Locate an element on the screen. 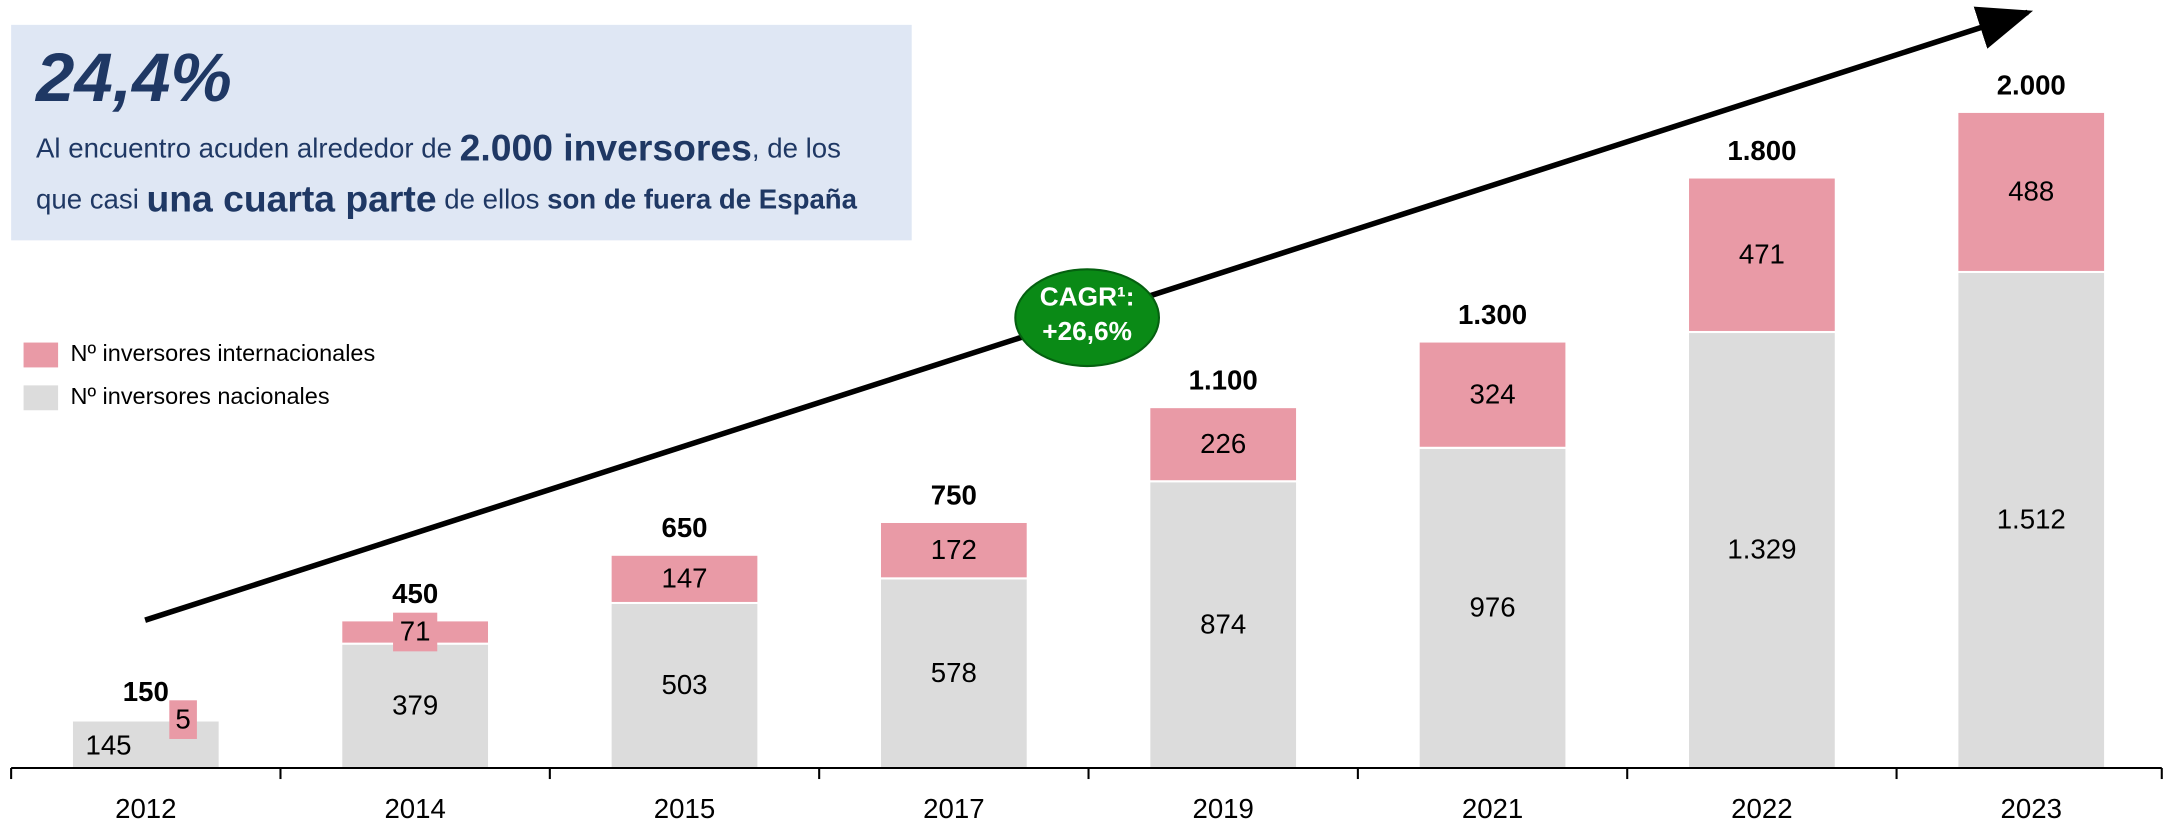 The height and width of the screenshot is (831, 2166). value-label: 578 is located at coordinates (954, 672).